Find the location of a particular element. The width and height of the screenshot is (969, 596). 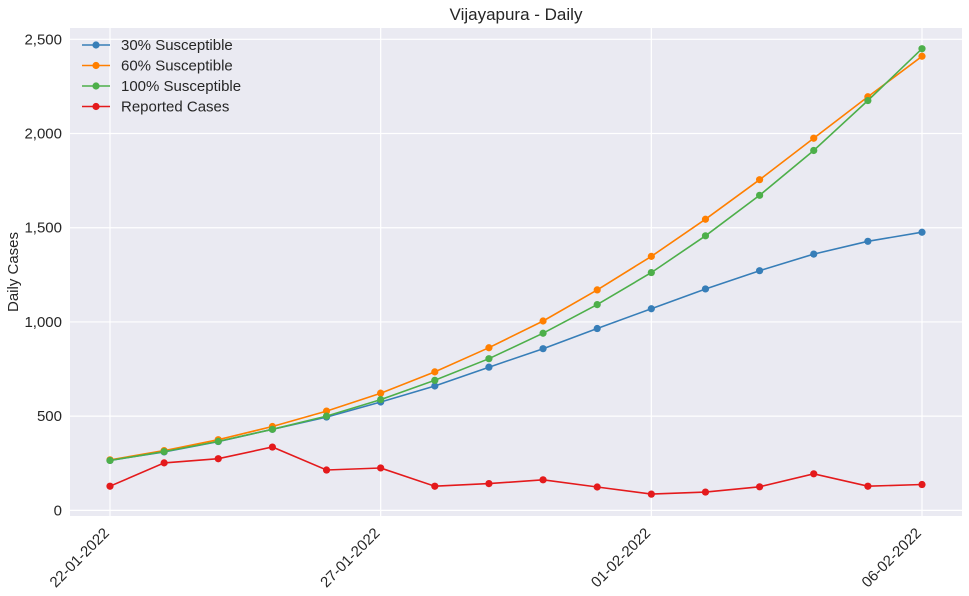

y-tick-label: 2,000 is located at coordinates (43, 134).